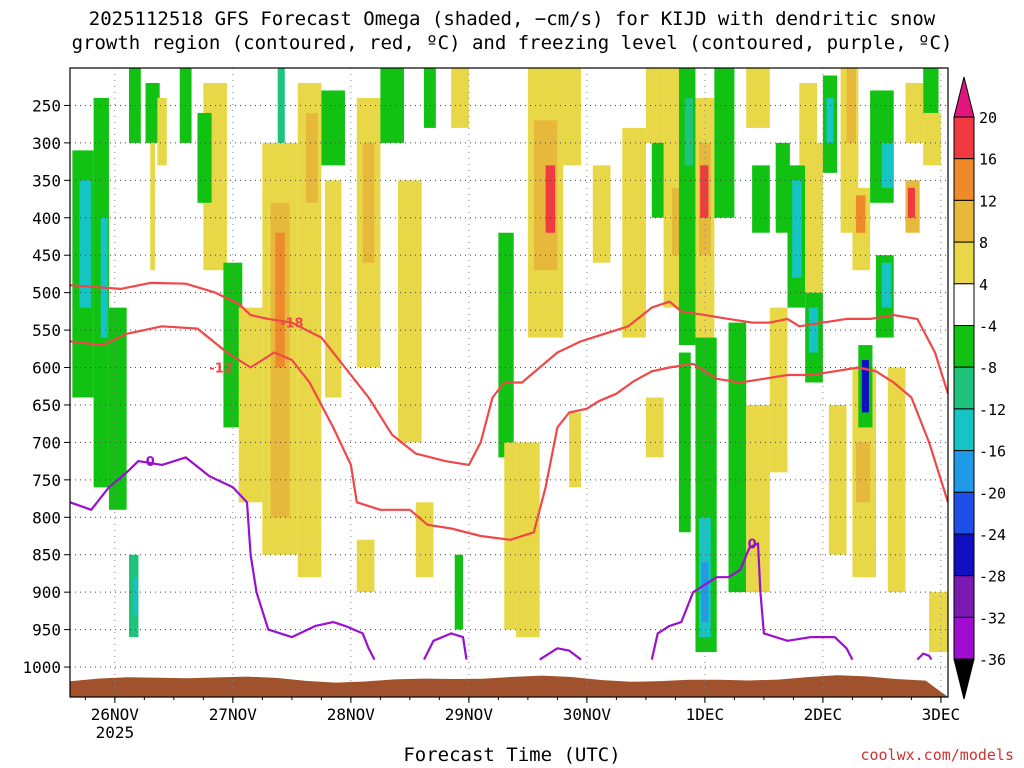 This screenshot has height=768, width=1024. Describe the element at coordinates (469, 714) in the screenshot. I see `x-tick-label: 29NOV` at that location.